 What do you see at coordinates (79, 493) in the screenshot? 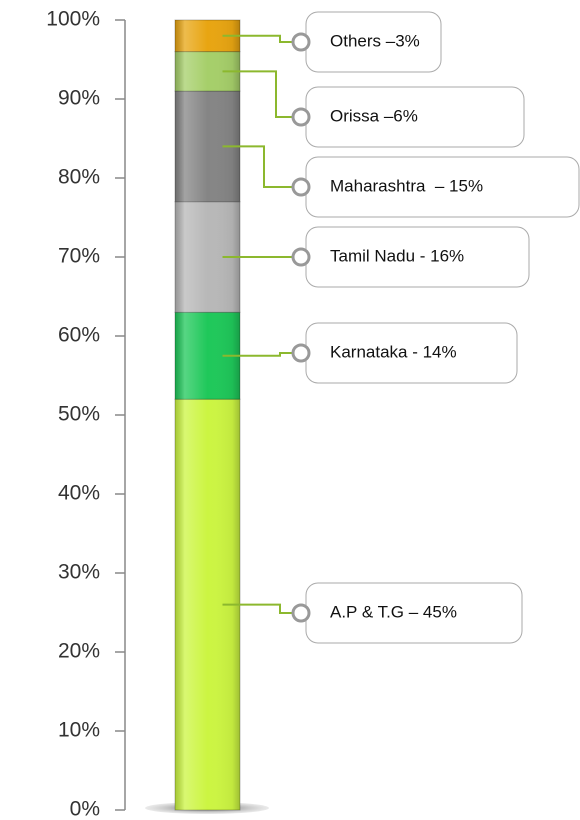
I see `y-tick-label: 40%` at bounding box center [79, 493].